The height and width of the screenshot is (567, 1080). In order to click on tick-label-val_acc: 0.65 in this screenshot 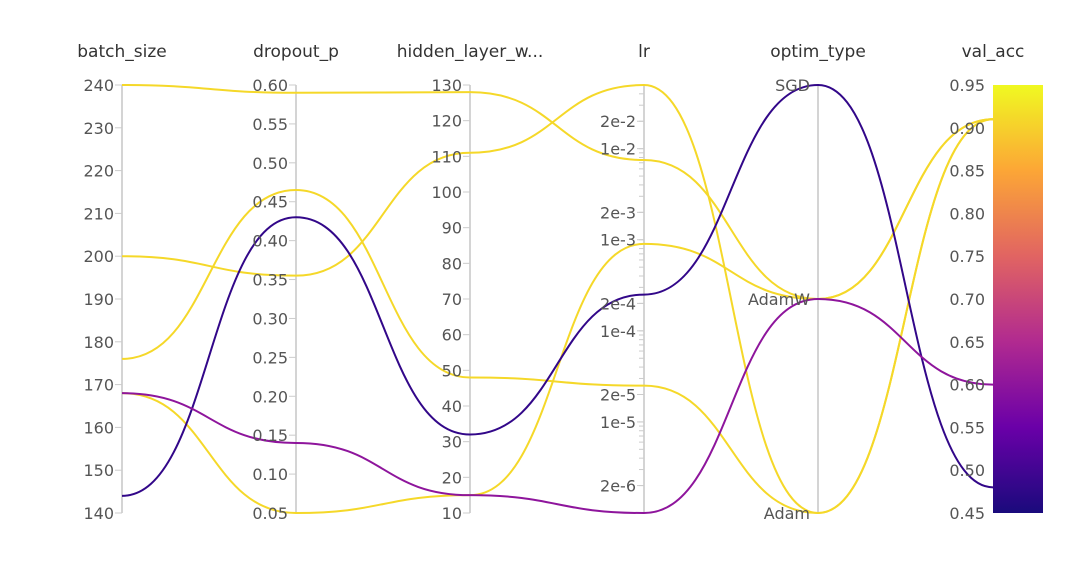, I will do `click(967, 342)`.